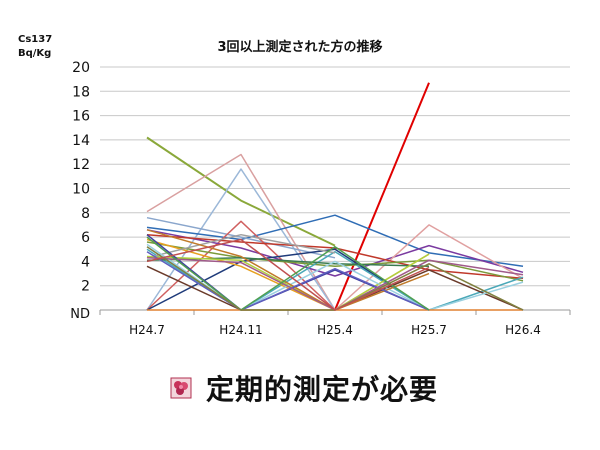  Describe the element at coordinates (181, 388) in the screenshot. I see `flower-bullet-icon` at that location.